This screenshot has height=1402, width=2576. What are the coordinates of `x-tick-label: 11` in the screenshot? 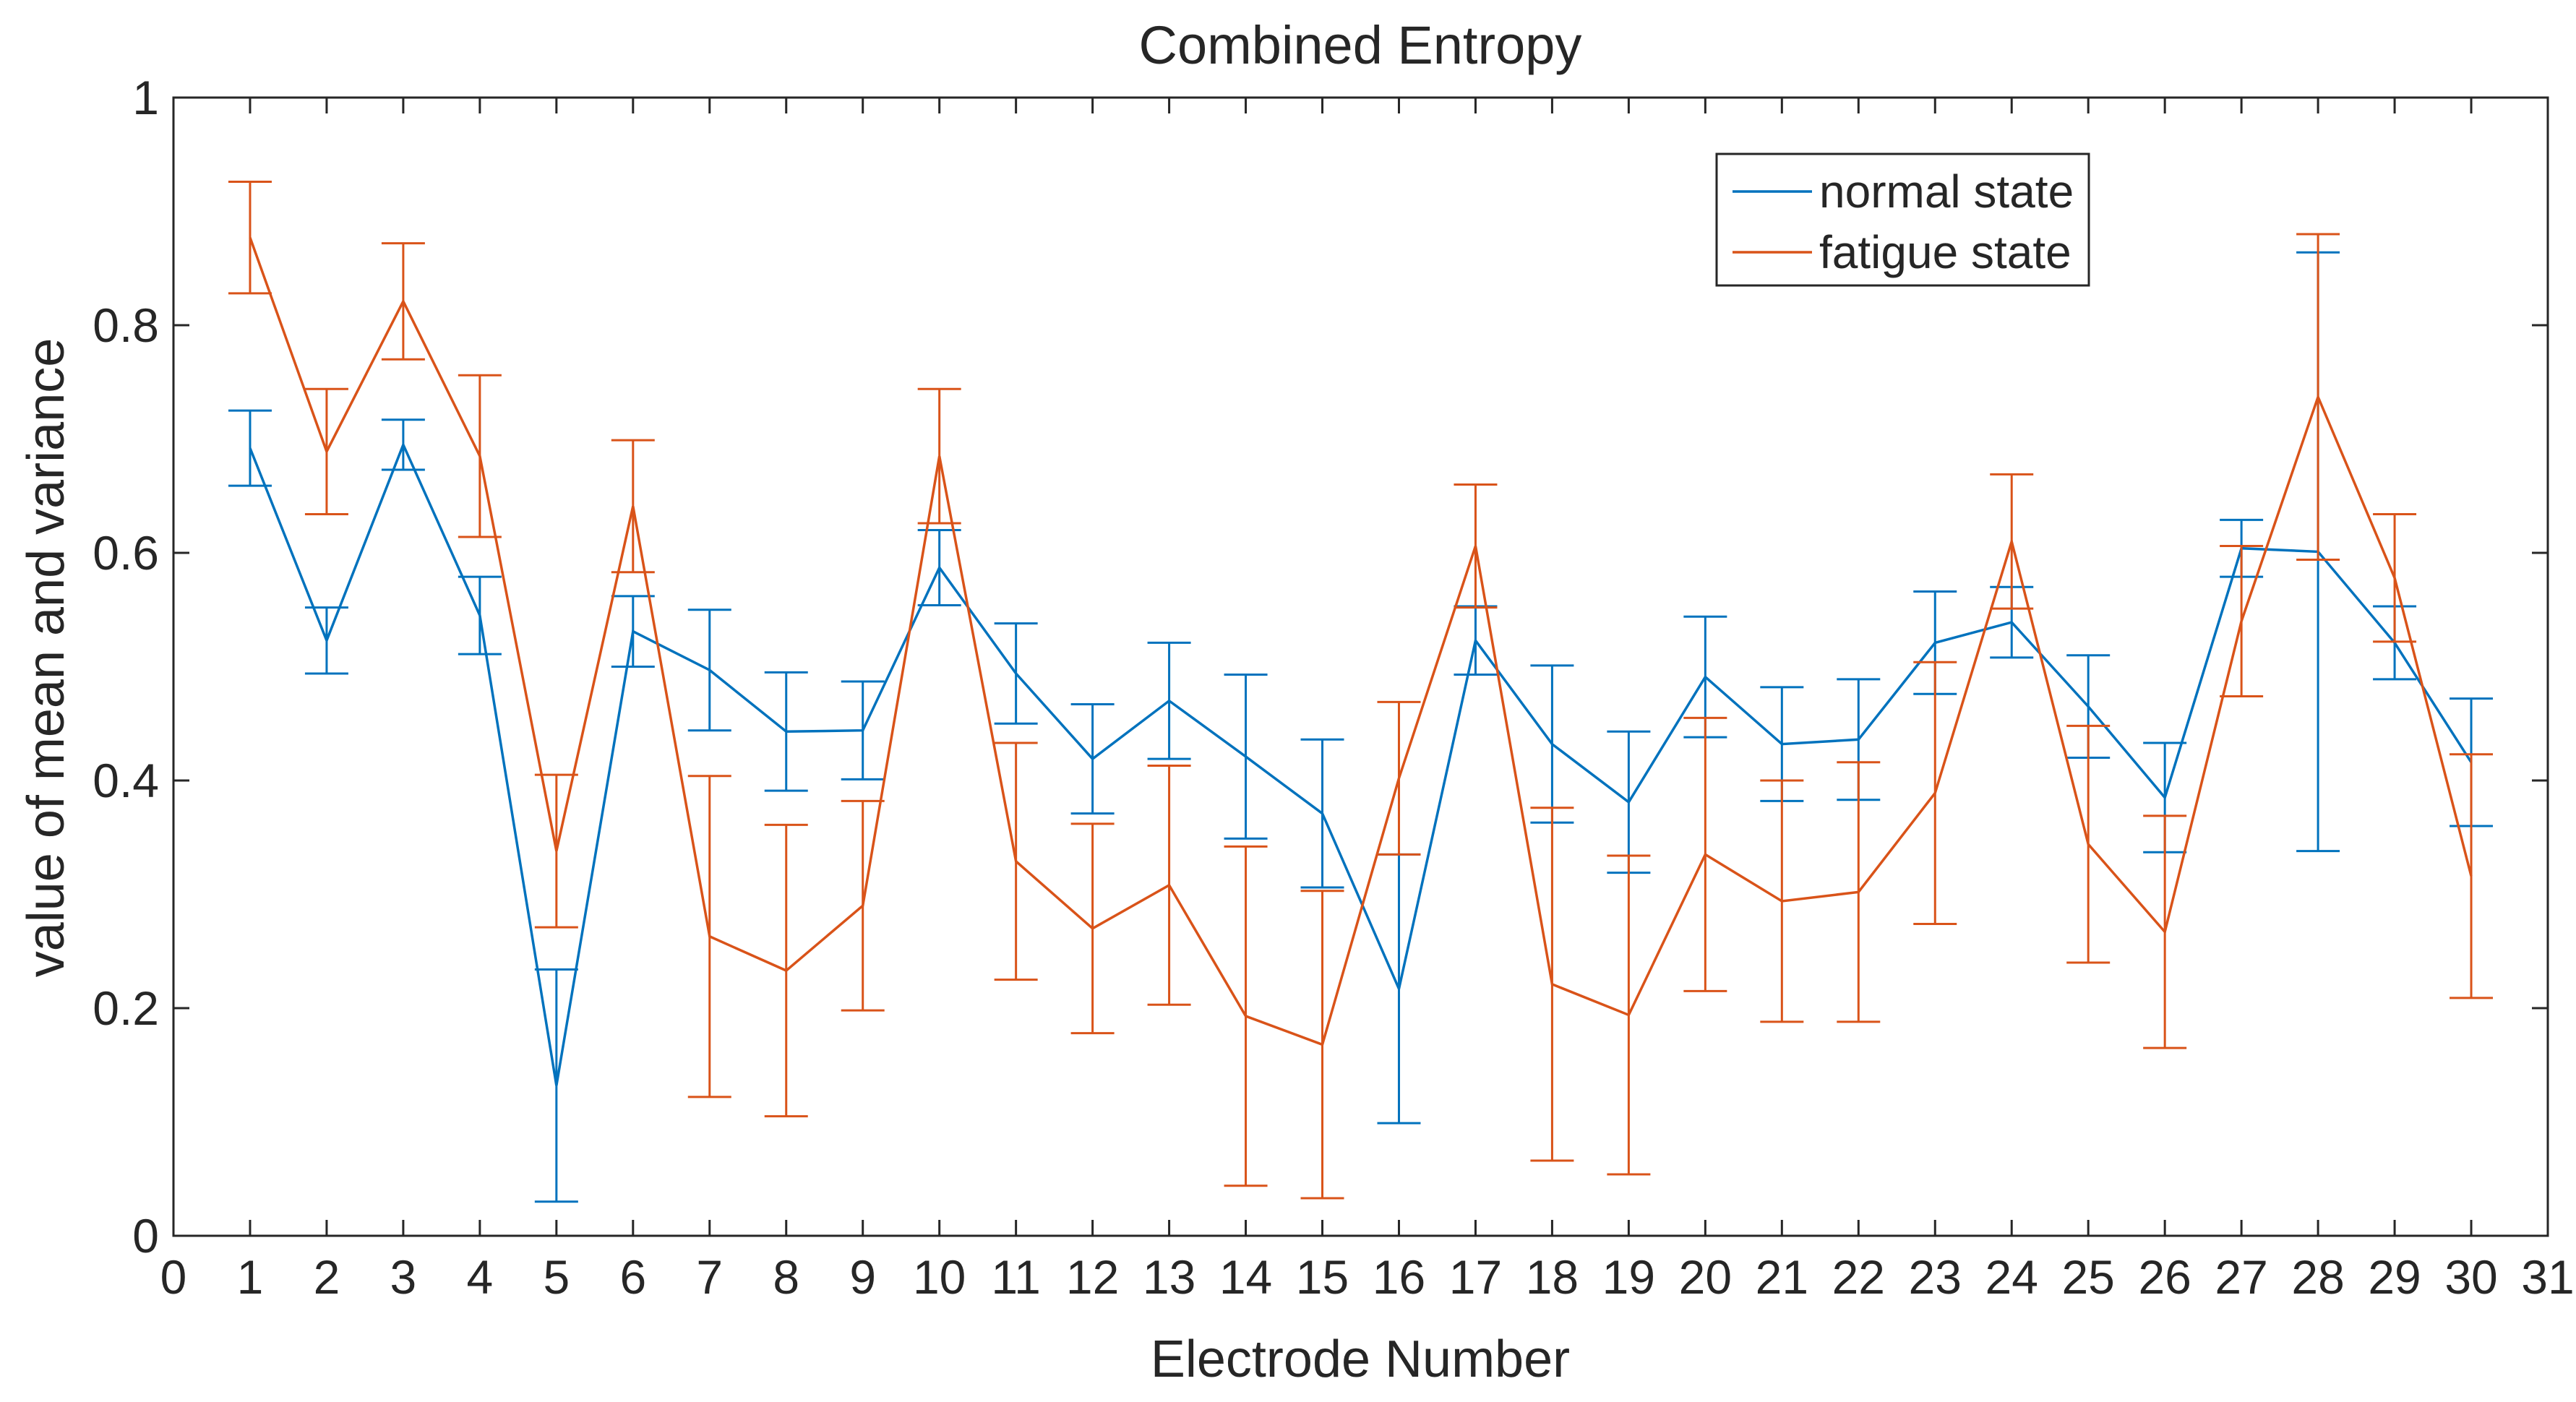 It's located at (1016, 1277).